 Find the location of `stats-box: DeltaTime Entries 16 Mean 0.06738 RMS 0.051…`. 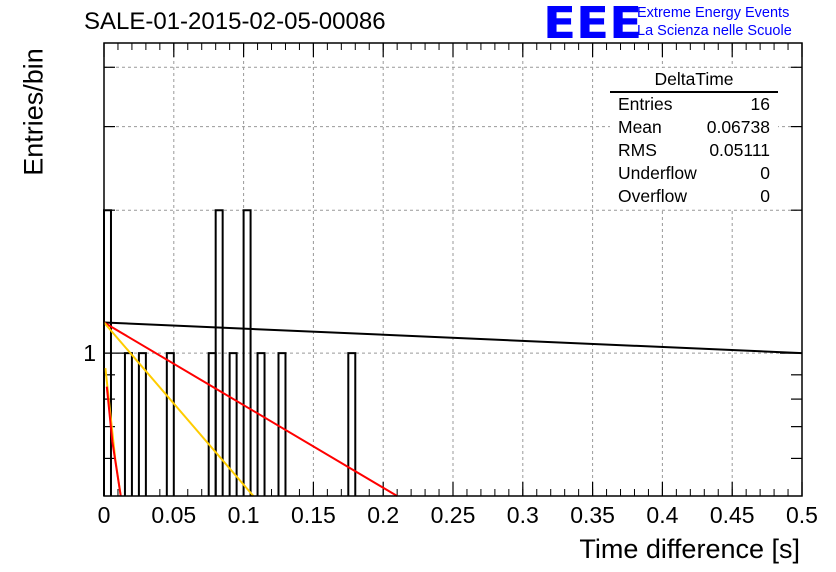

stats-box: DeltaTime Entries 16 Mean 0.06738 RMS 0.051… is located at coordinates (694, 138).